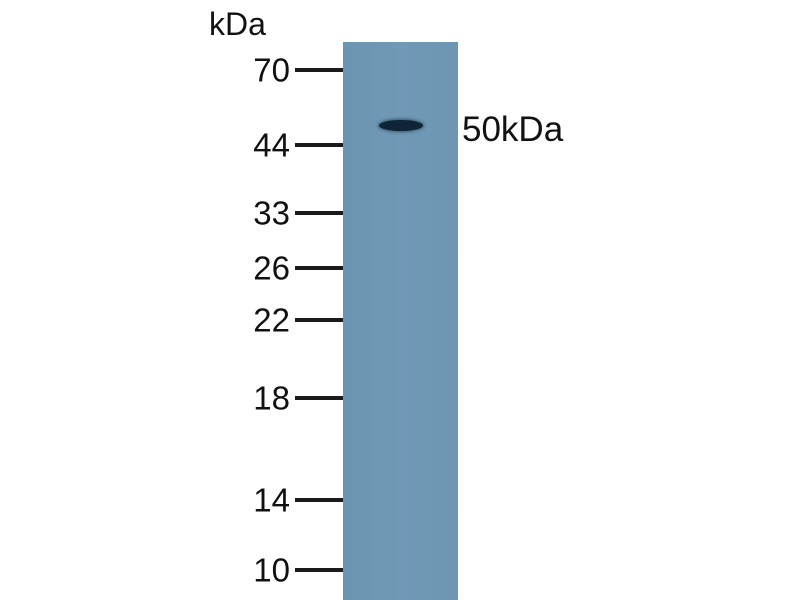  What do you see at coordinates (271, 320) in the screenshot?
I see `marker-label-22: 22` at bounding box center [271, 320].